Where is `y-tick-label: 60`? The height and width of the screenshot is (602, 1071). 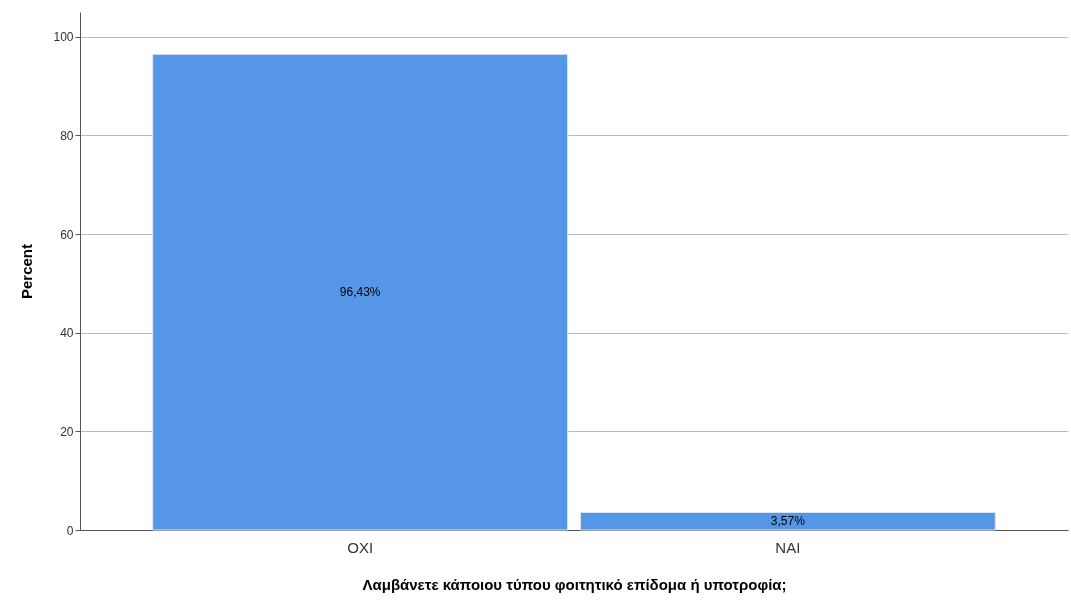
y-tick-label: 60 is located at coordinates (67, 234).